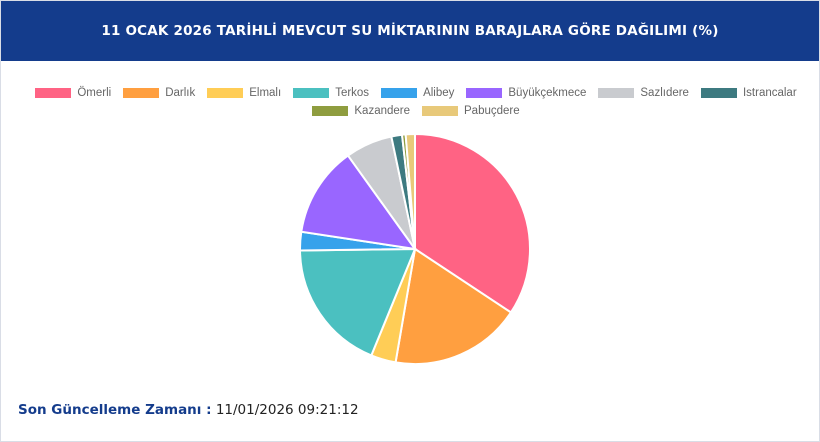 The width and height of the screenshot is (820, 442). I want to click on legend-item: Sazlıdere, so click(643, 93).